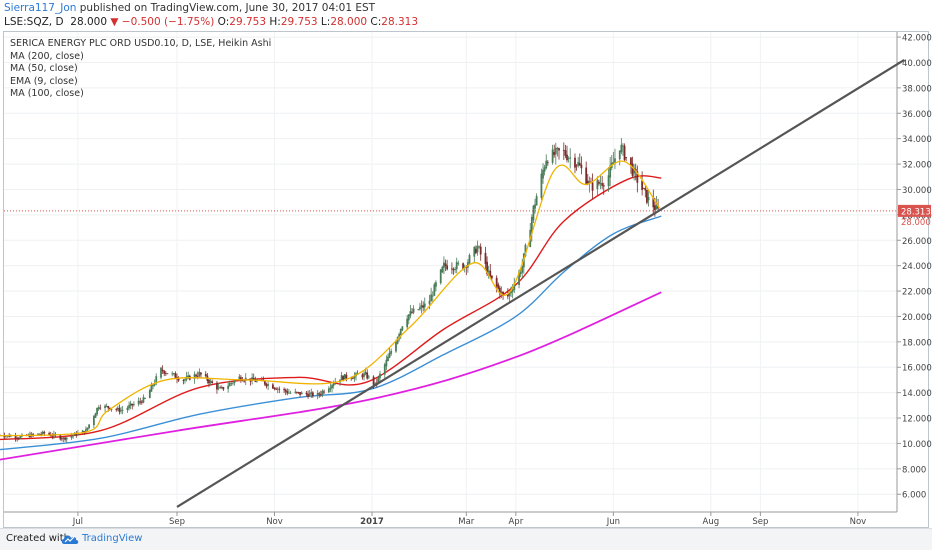 Image resolution: width=932 pixels, height=550 pixels. Describe the element at coordinates (112, 538) in the screenshot. I see `tradingview-brand: TradingView` at that location.